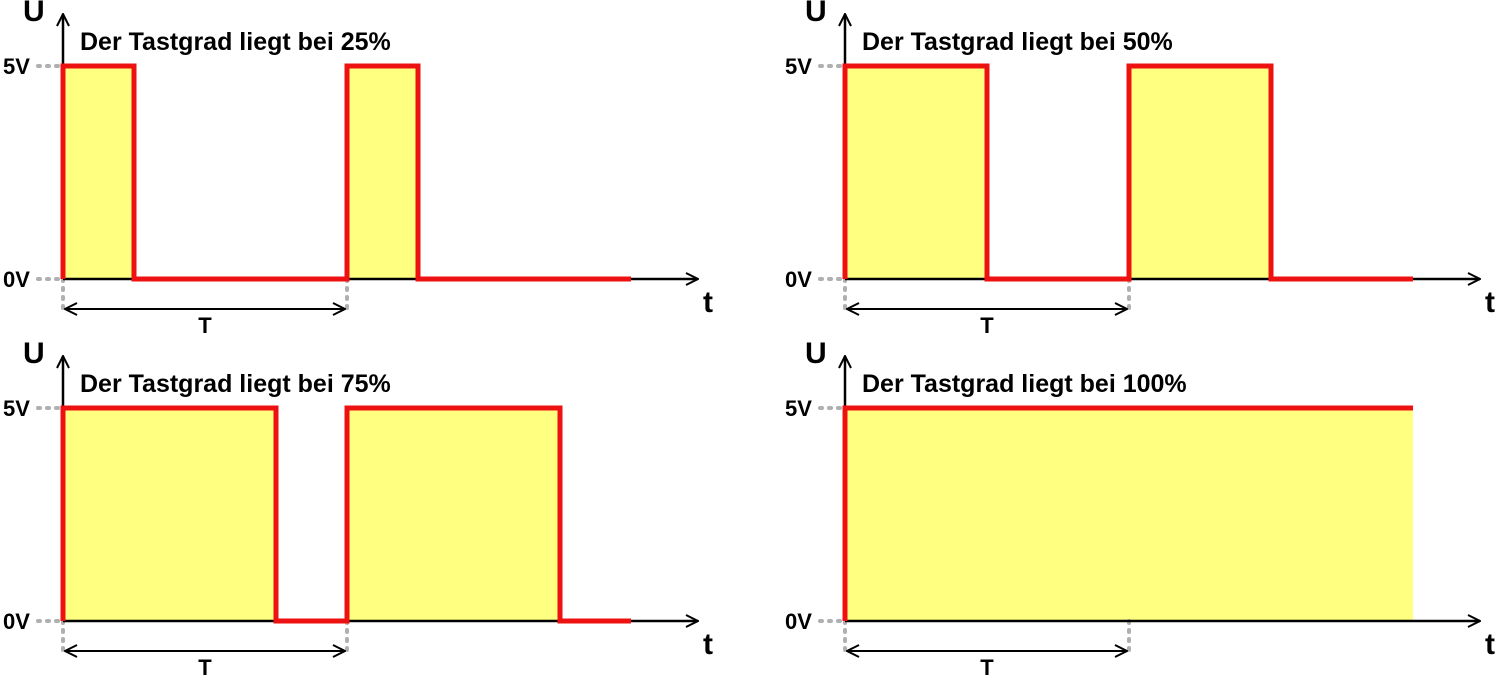 The height and width of the screenshot is (680, 1500). I want to click on chart-title: Der Tastgrad liegt bei 75%, so click(235, 384).